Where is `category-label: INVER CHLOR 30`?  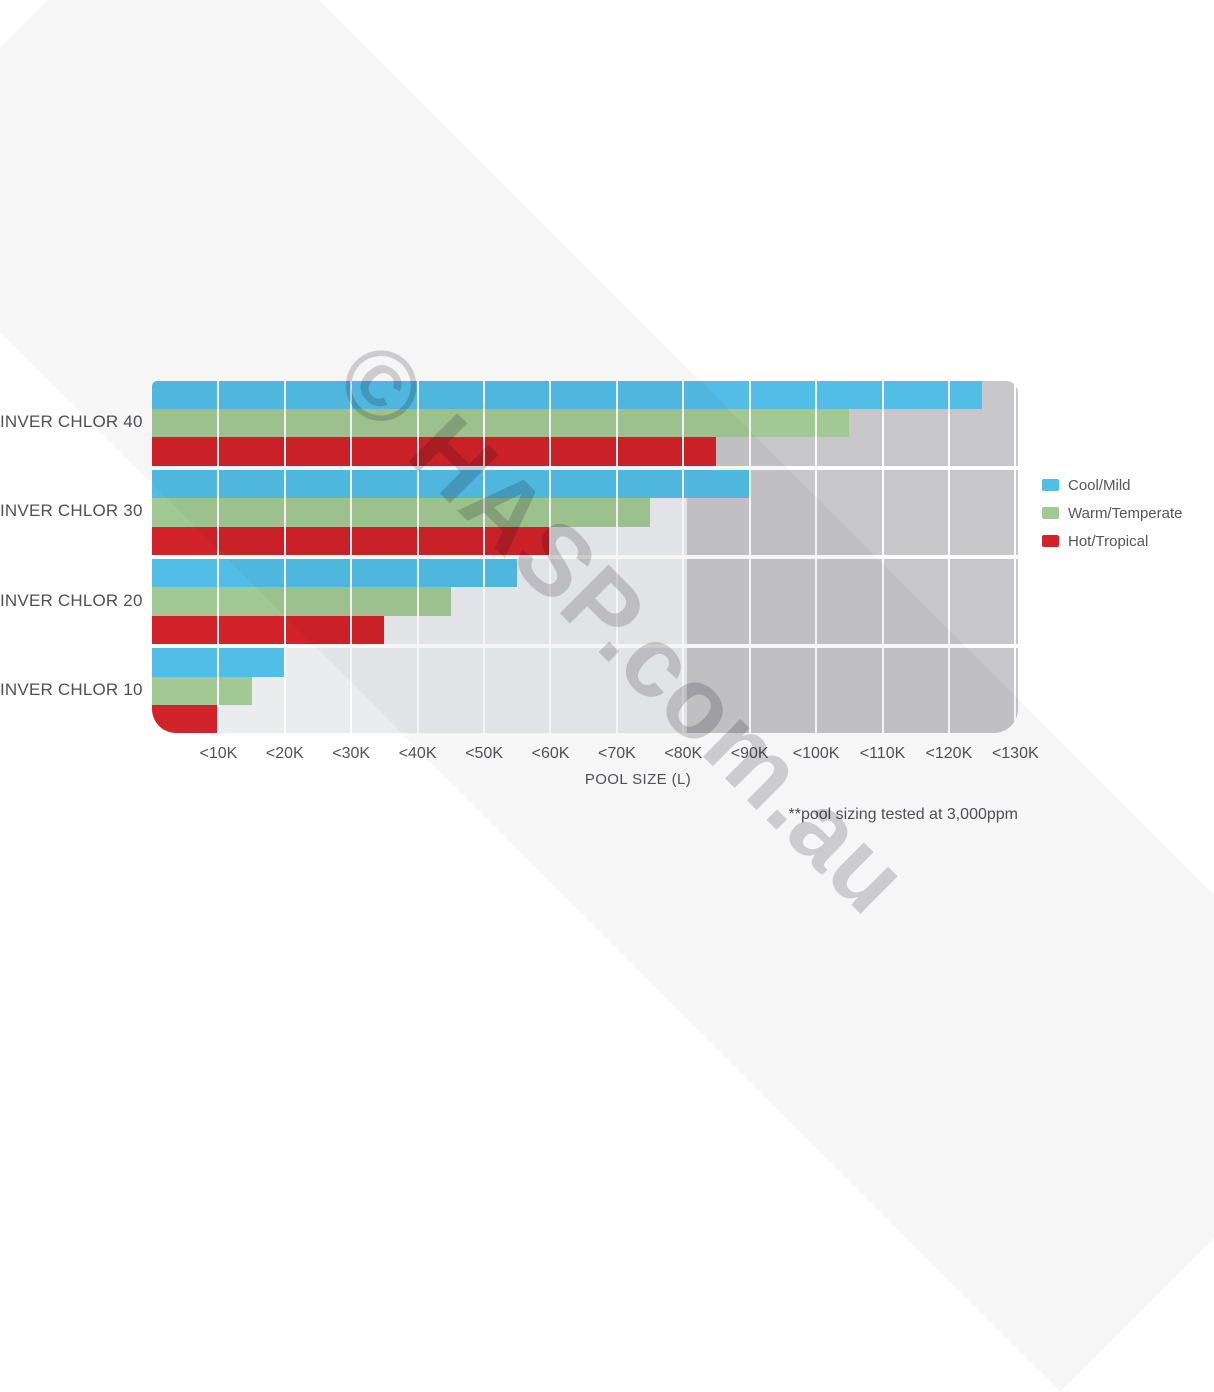
category-label: INVER CHLOR 30 is located at coordinates (71, 511).